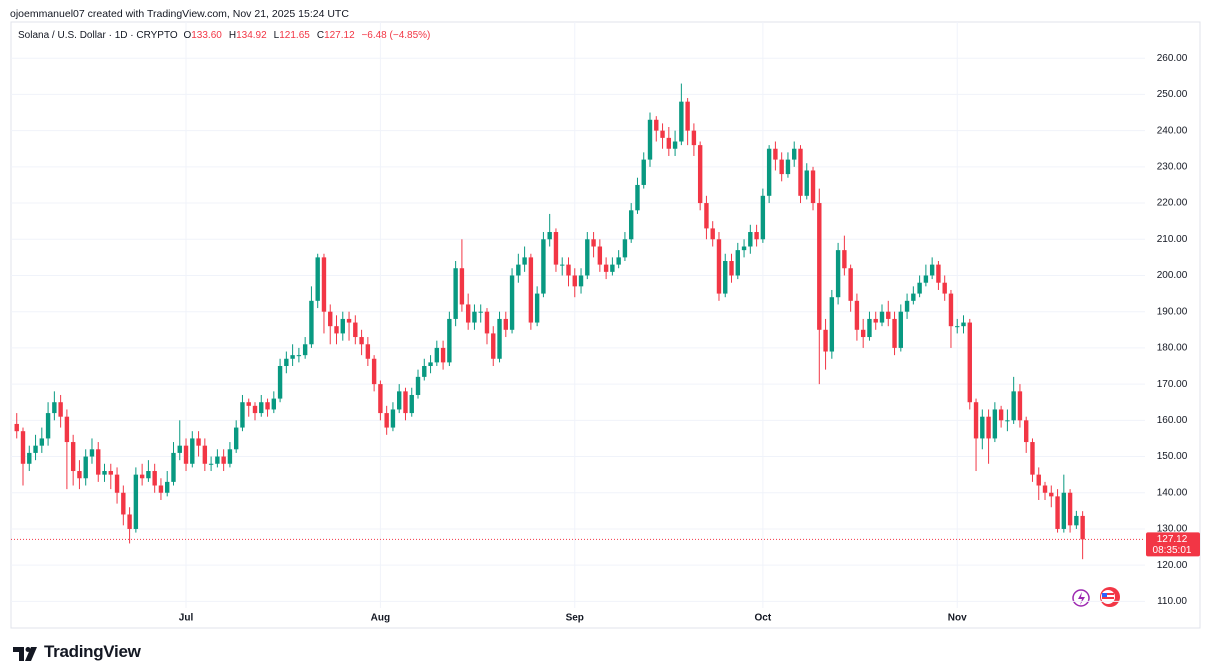 The height and width of the screenshot is (670, 1222). Describe the element at coordinates (339, 35) in the screenshot. I see `ohlc-value: 127.12` at that location.